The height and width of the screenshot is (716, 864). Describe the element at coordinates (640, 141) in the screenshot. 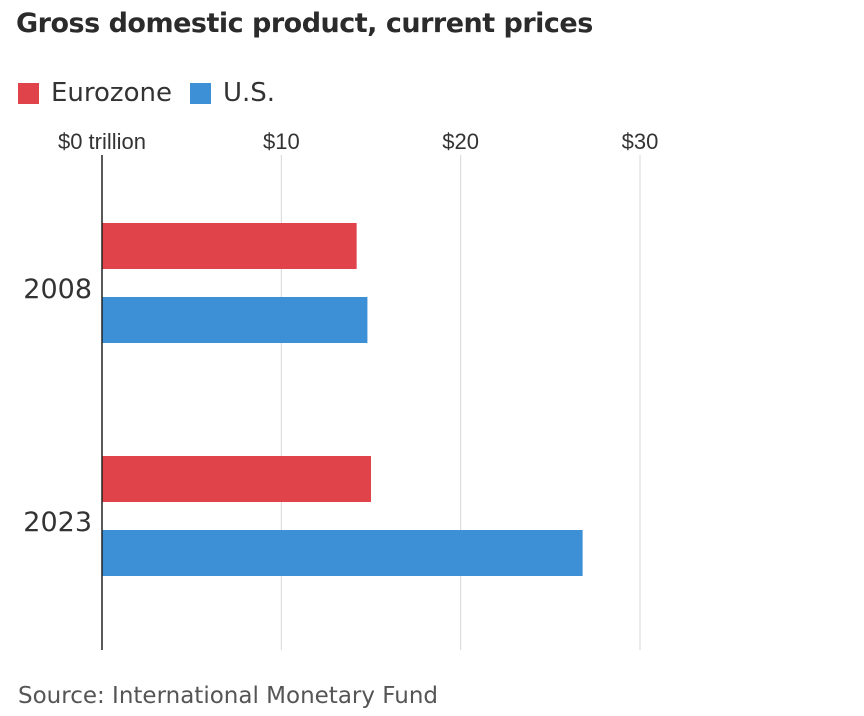

I see `x-tick-label-30: $30` at that location.